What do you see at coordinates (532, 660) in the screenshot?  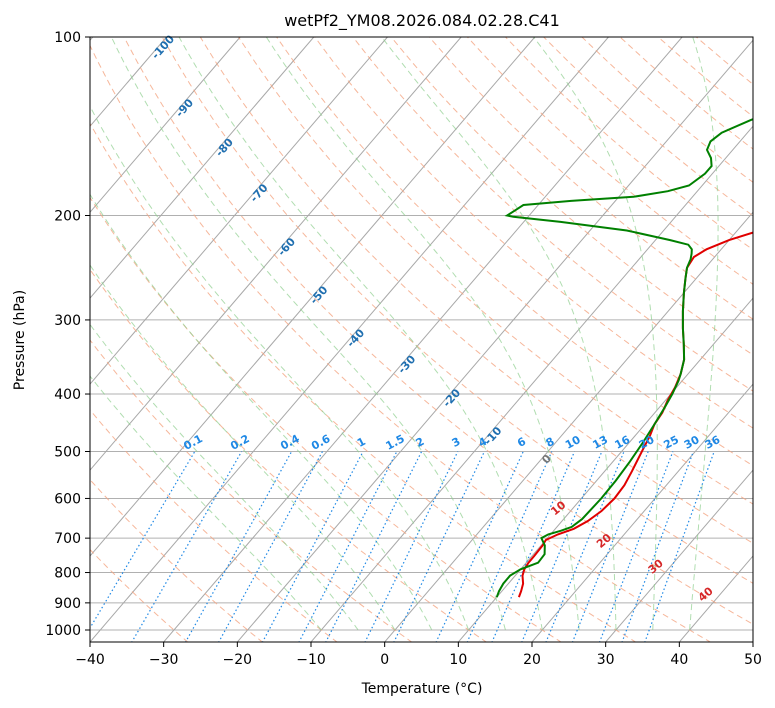 I see `x-tick-label: 20` at bounding box center [532, 660].